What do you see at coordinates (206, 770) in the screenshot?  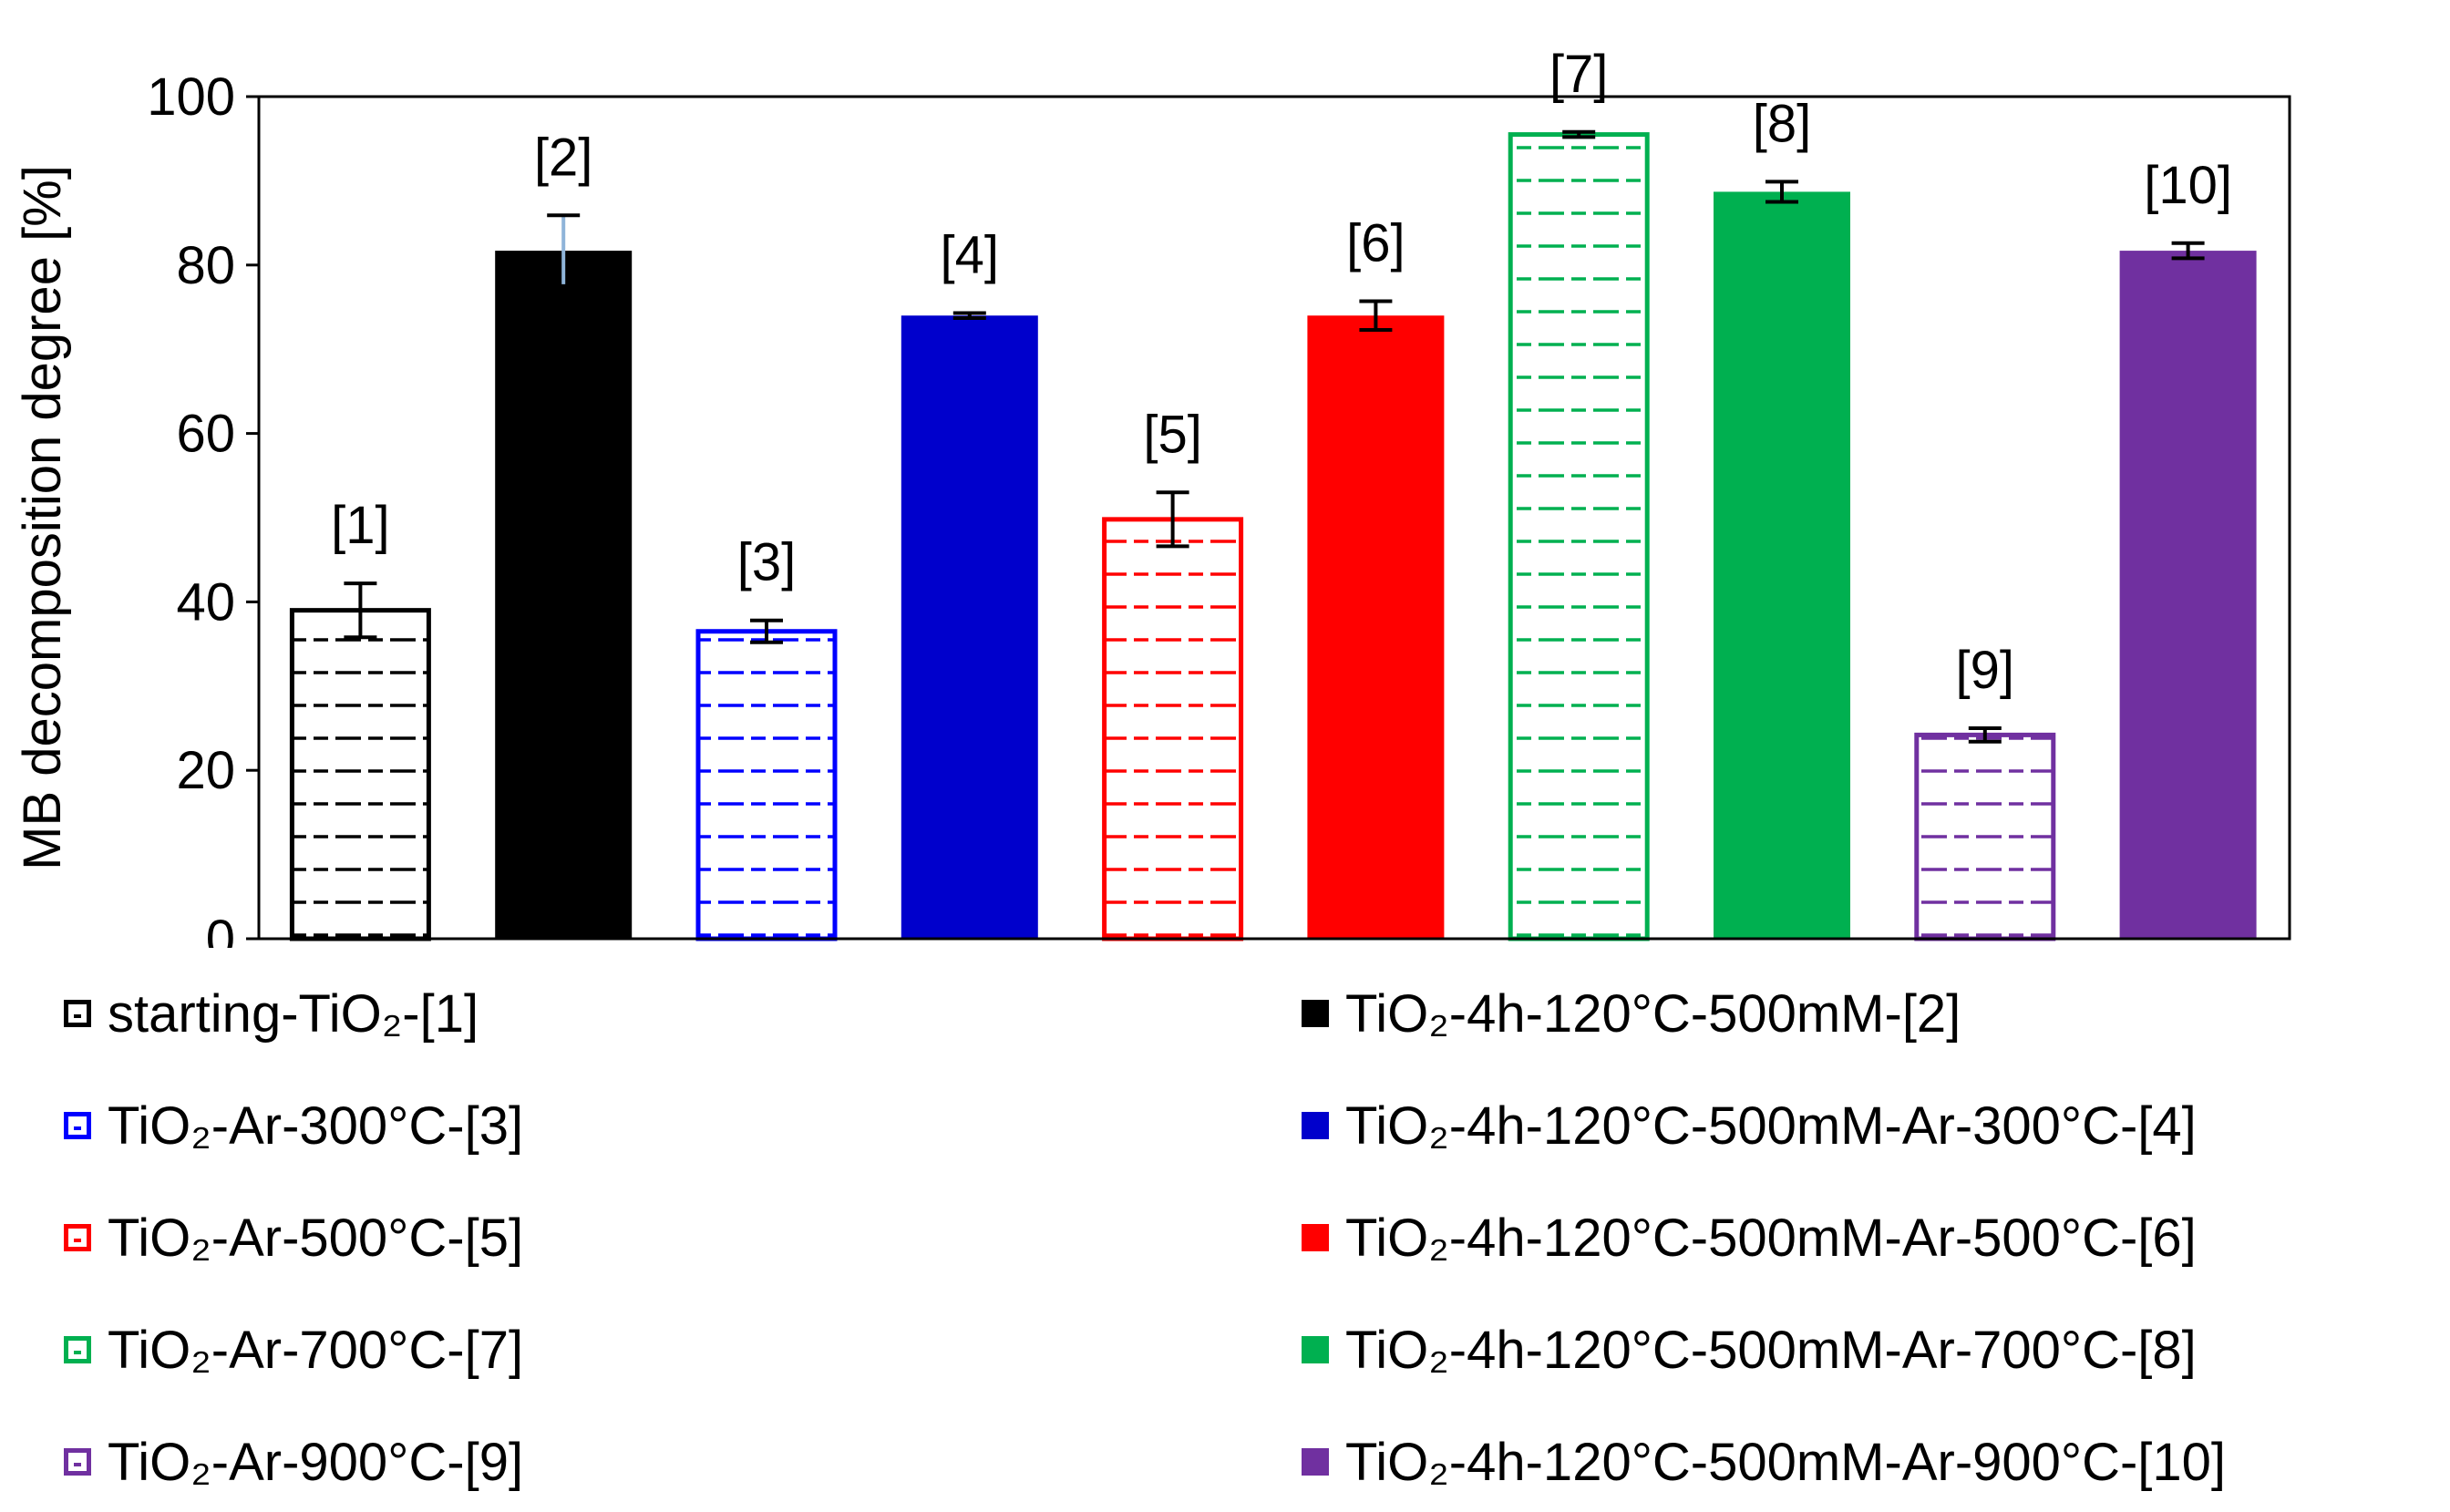 I see `y-tick-label: 20` at bounding box center [206, 770].